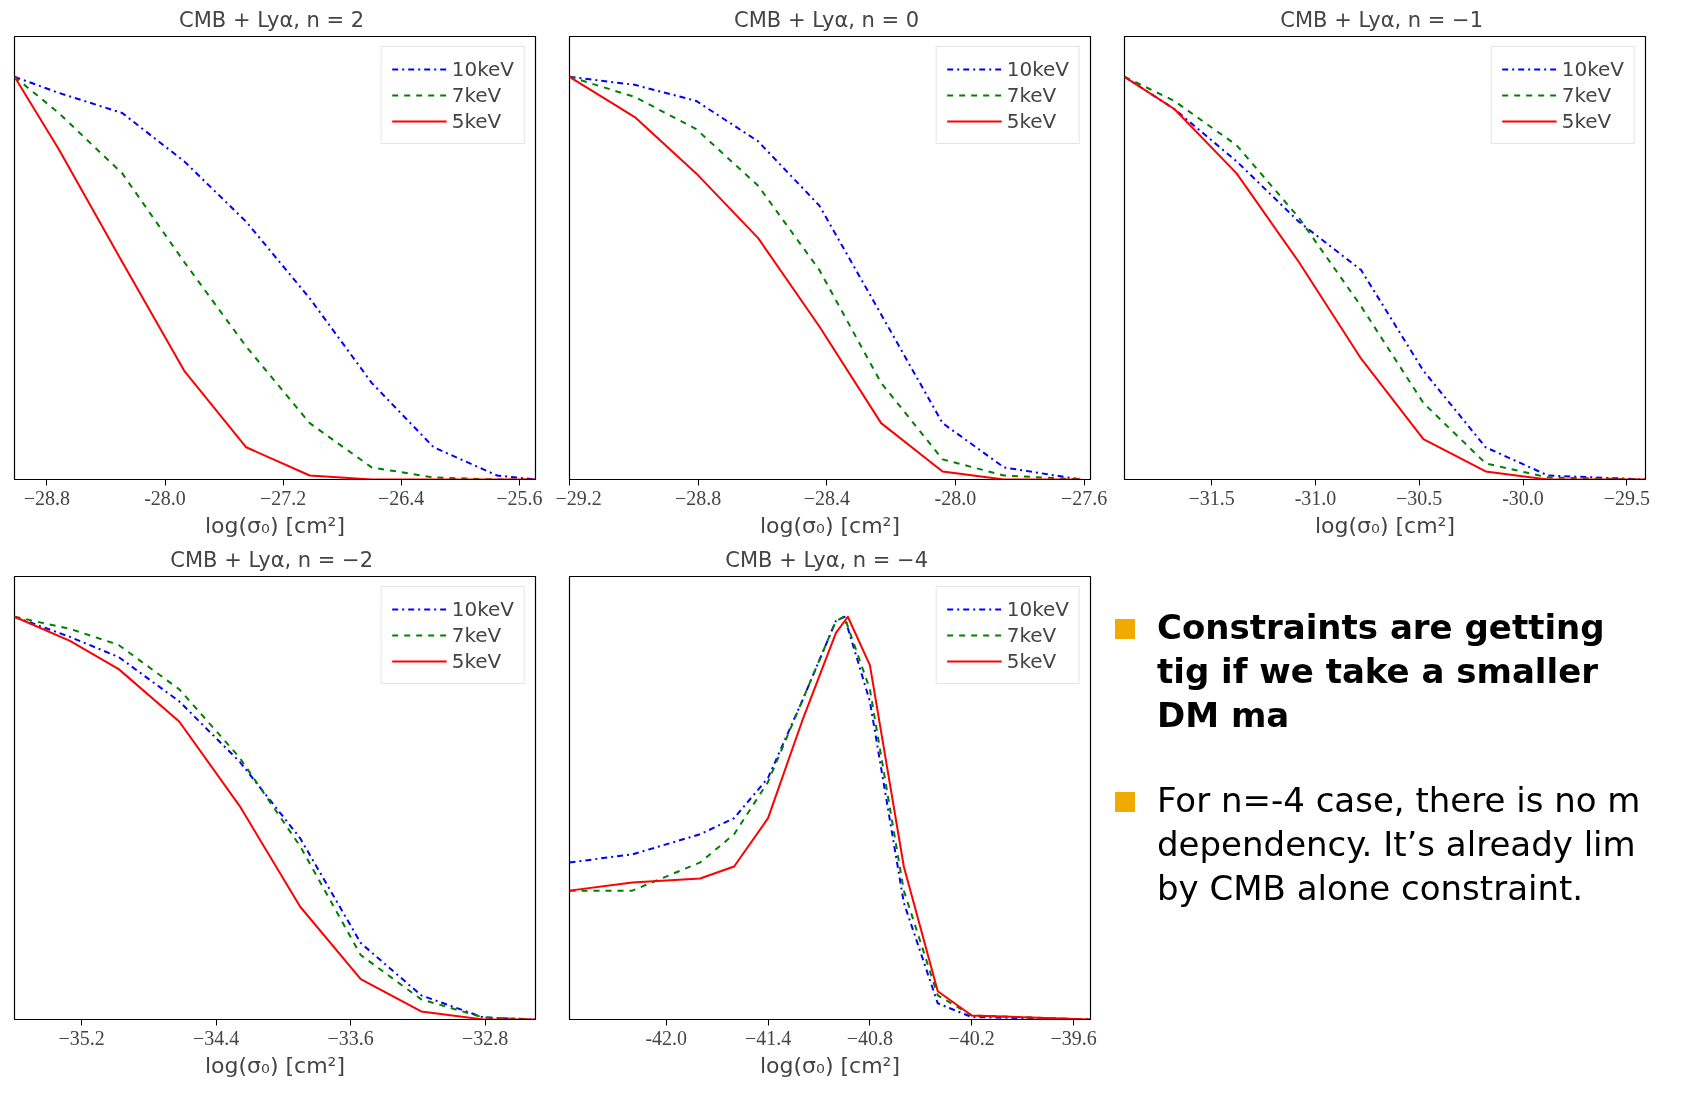 This screenshot has width=1685, height=1116. Describe the element at coordinates (578, 497) in the screenshot. I see `x-tick-label: −29.2` at that location.